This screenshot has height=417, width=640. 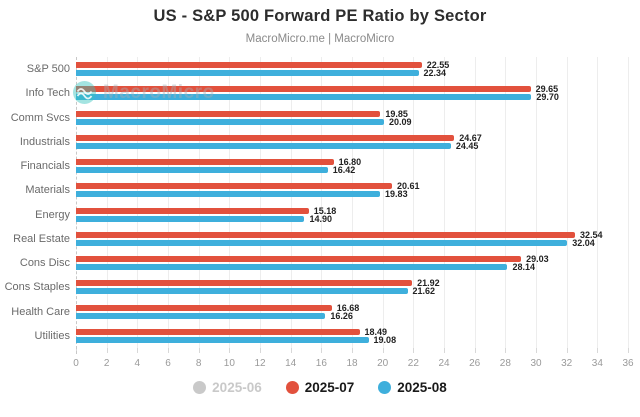 I want to click on value-label: 14.90, so click(x=320, y=218).